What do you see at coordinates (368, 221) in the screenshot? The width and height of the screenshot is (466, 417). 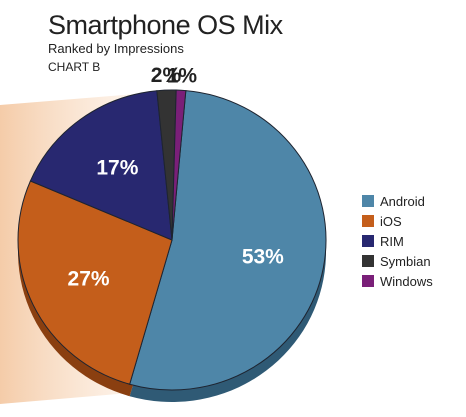 I see `legend-swatch-ios` at bounding box center [368, 221].